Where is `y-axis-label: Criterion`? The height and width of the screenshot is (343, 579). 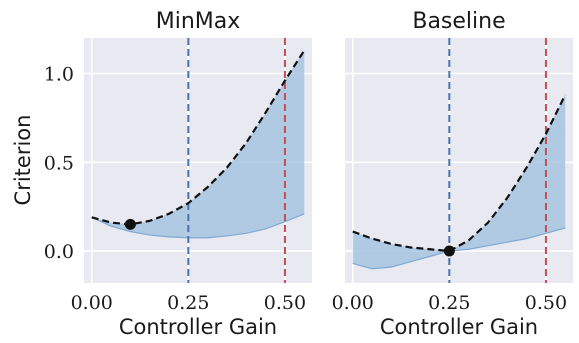 y-axis-label: Criterion is located at coordinates (23, 160).